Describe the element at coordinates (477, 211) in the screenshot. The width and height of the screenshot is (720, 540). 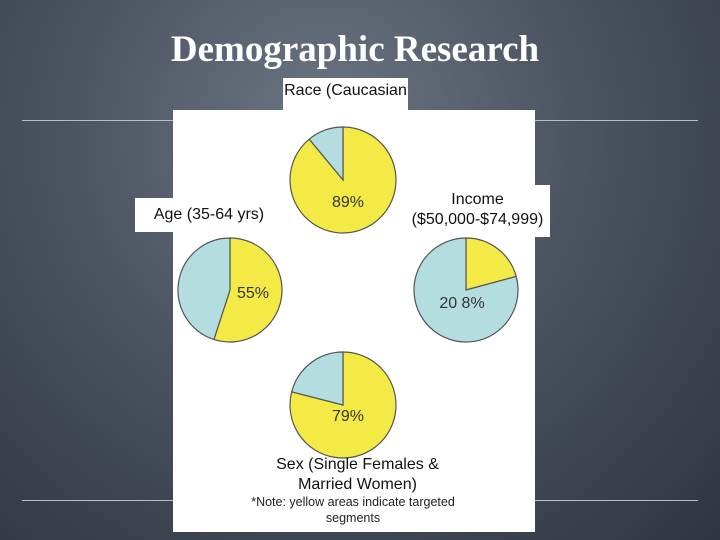
I see `pie-title: Income ($50,000-$74,999)` at that location.